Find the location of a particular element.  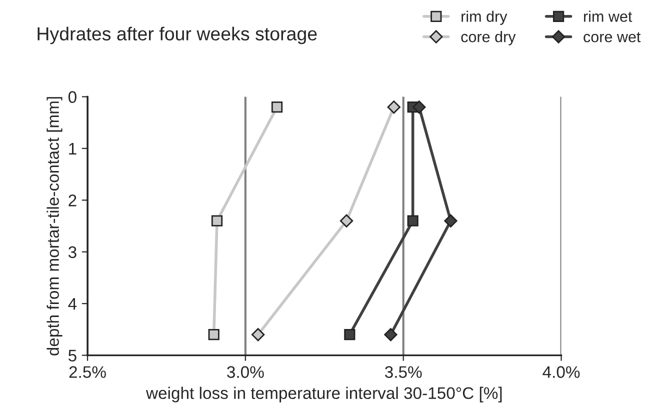

x-tick-label: 3.0% is located at coordinates (245, 372).